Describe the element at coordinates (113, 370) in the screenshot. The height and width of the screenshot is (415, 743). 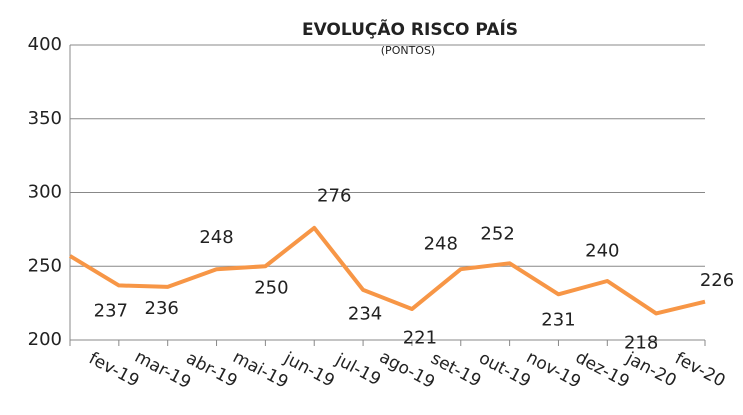
I see `x-tick-label: fev-19` at that location.